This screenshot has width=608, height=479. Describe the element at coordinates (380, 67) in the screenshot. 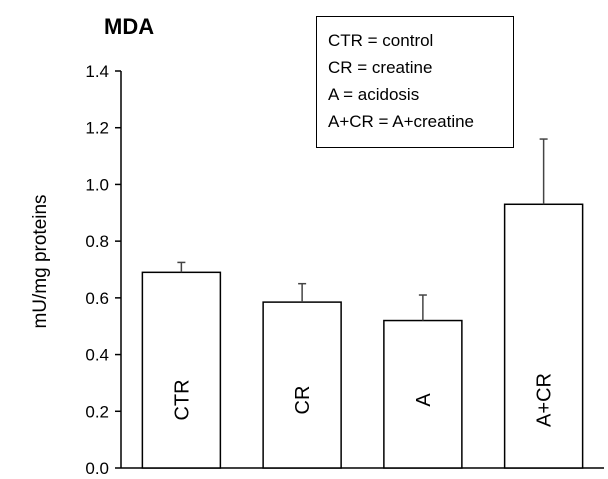

I see `legend-entry-cr: CR = creatine` at that location.